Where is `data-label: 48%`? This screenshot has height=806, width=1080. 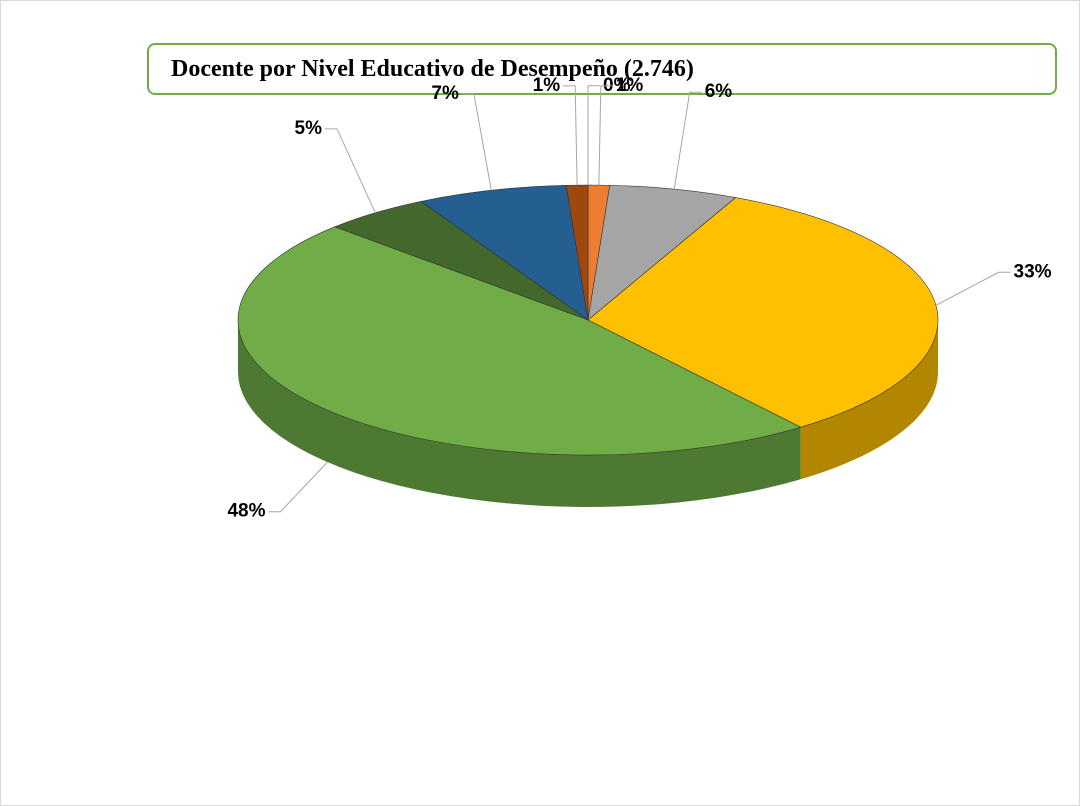 data-label: 48% is located at coordinates (246, 511).